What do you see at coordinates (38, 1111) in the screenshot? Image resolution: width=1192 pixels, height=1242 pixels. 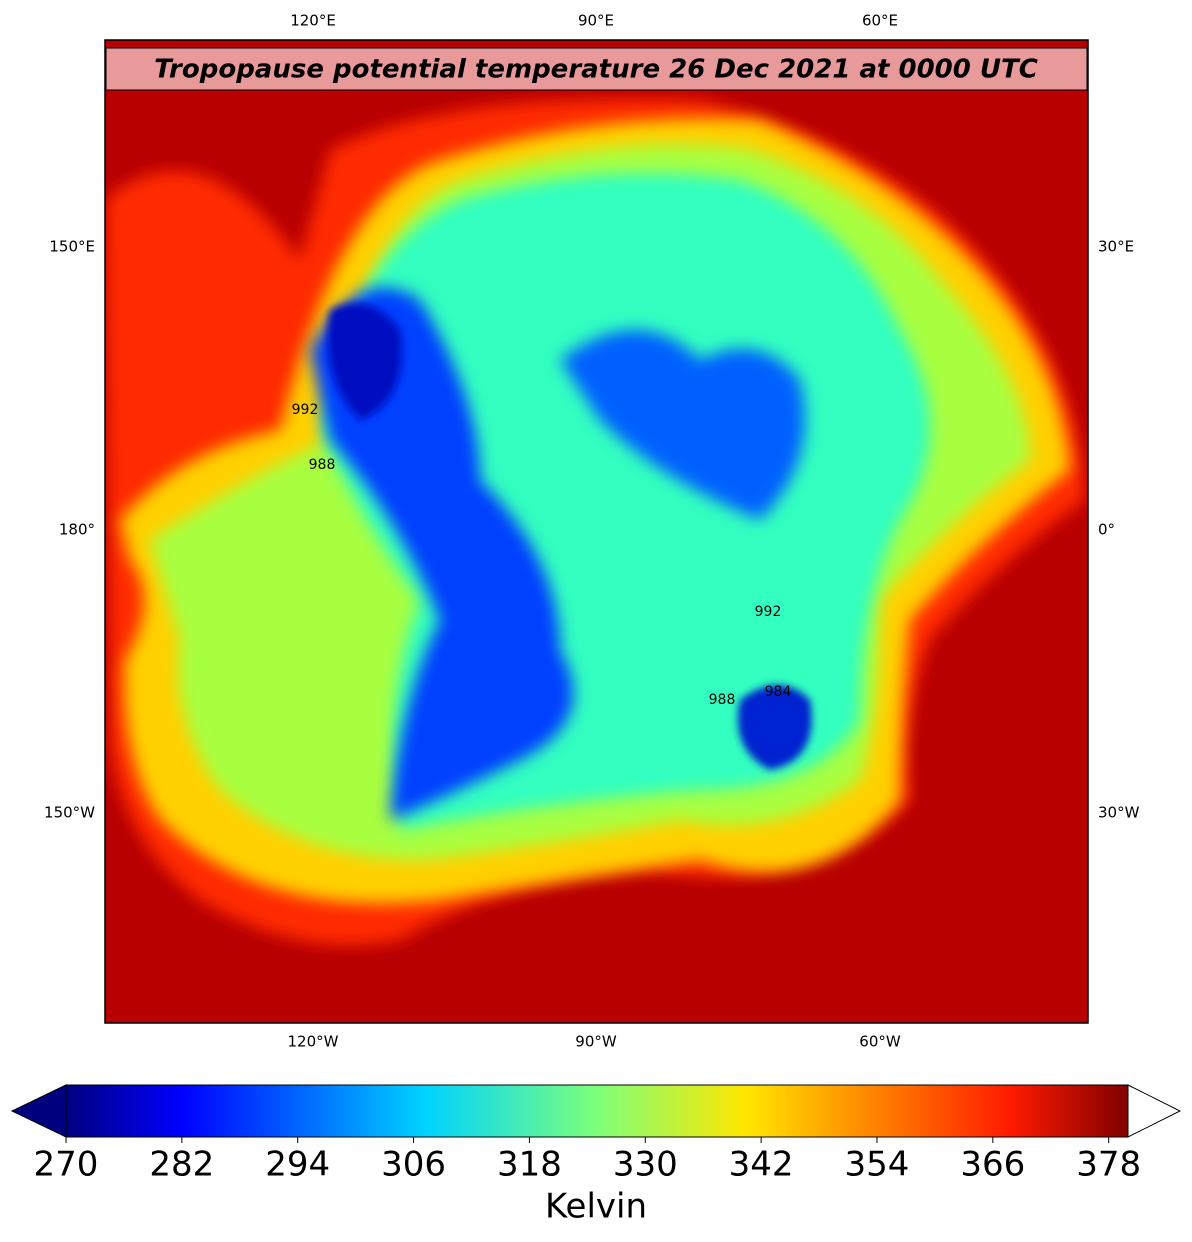 I see `colorbar-extend-low` at bounding box center [38, 1111].